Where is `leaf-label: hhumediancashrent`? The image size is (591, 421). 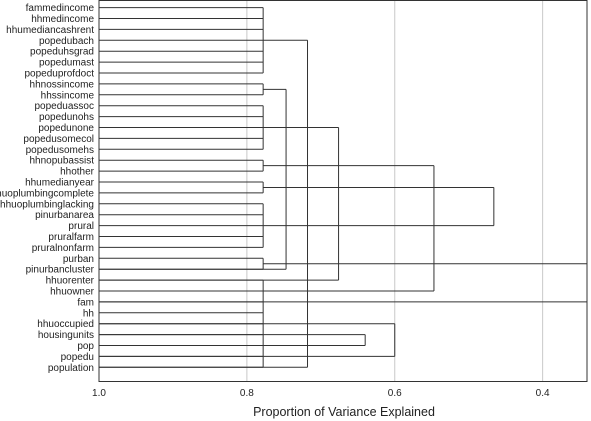 leaf-label: hhumediancashrent is located at coordinates (50, 30).